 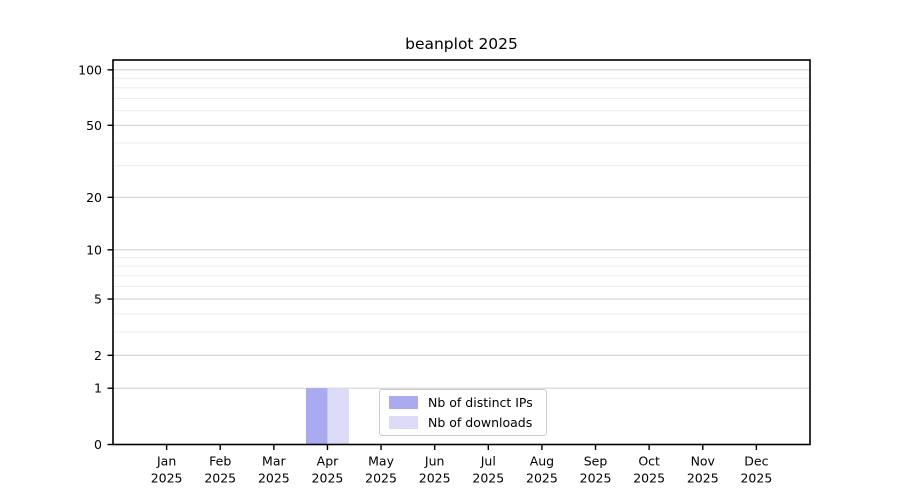 I want to click on legend-item-distinct-ips: Nb of distinct IPs, so click(x=467, y=403).